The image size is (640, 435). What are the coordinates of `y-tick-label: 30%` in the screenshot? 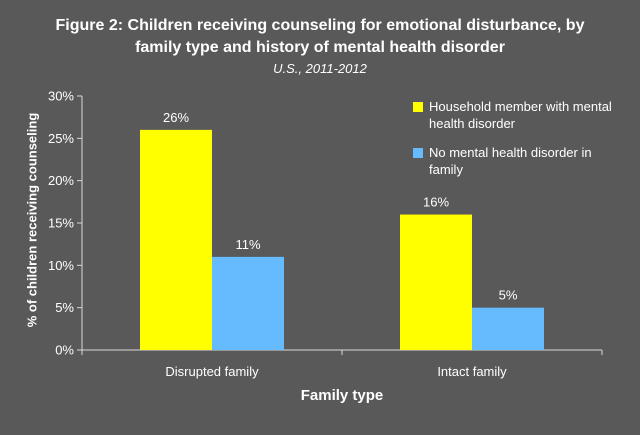 It's located at (61, 96).